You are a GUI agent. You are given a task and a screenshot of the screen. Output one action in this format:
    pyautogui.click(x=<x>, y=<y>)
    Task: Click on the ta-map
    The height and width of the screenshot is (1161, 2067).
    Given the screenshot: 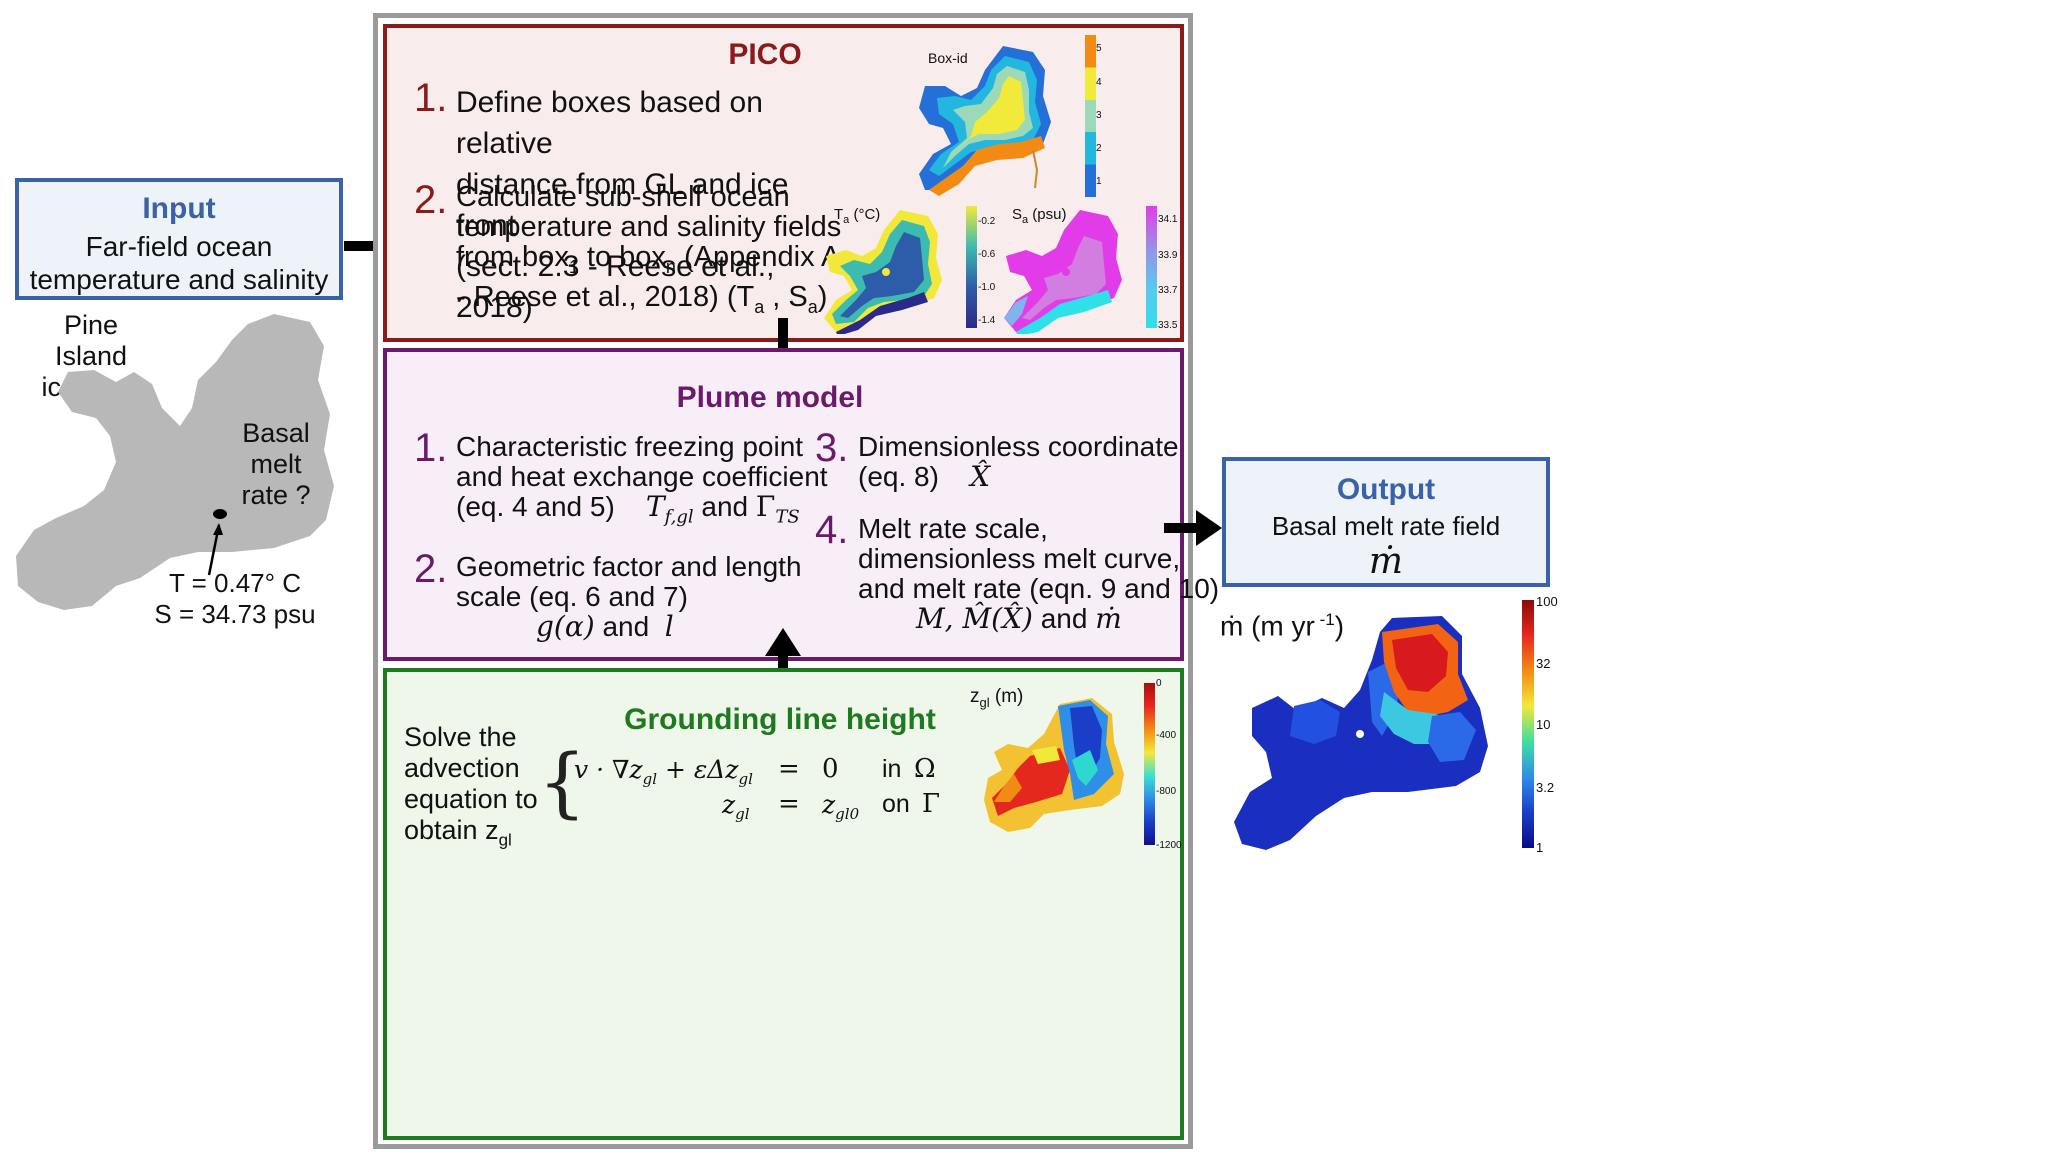 What is the action you would take?
    pyautogui.click(x=883, y=272)
    